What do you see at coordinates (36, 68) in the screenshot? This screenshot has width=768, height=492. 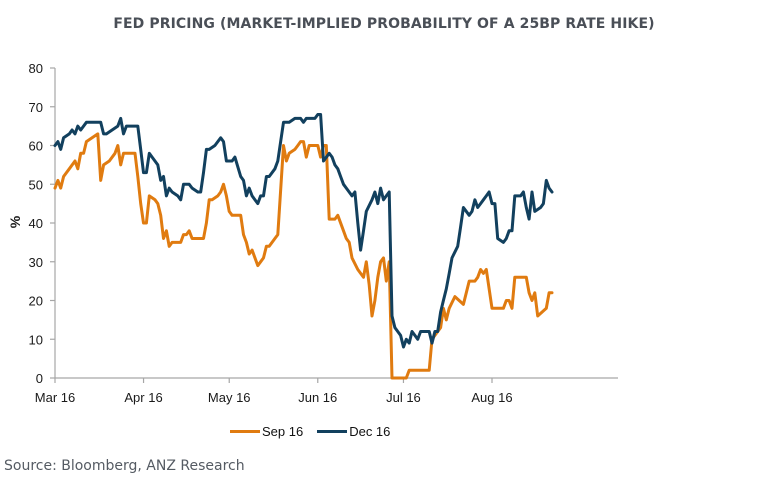 I see `y-tick-label: 80` at bounding box center [36, 68].